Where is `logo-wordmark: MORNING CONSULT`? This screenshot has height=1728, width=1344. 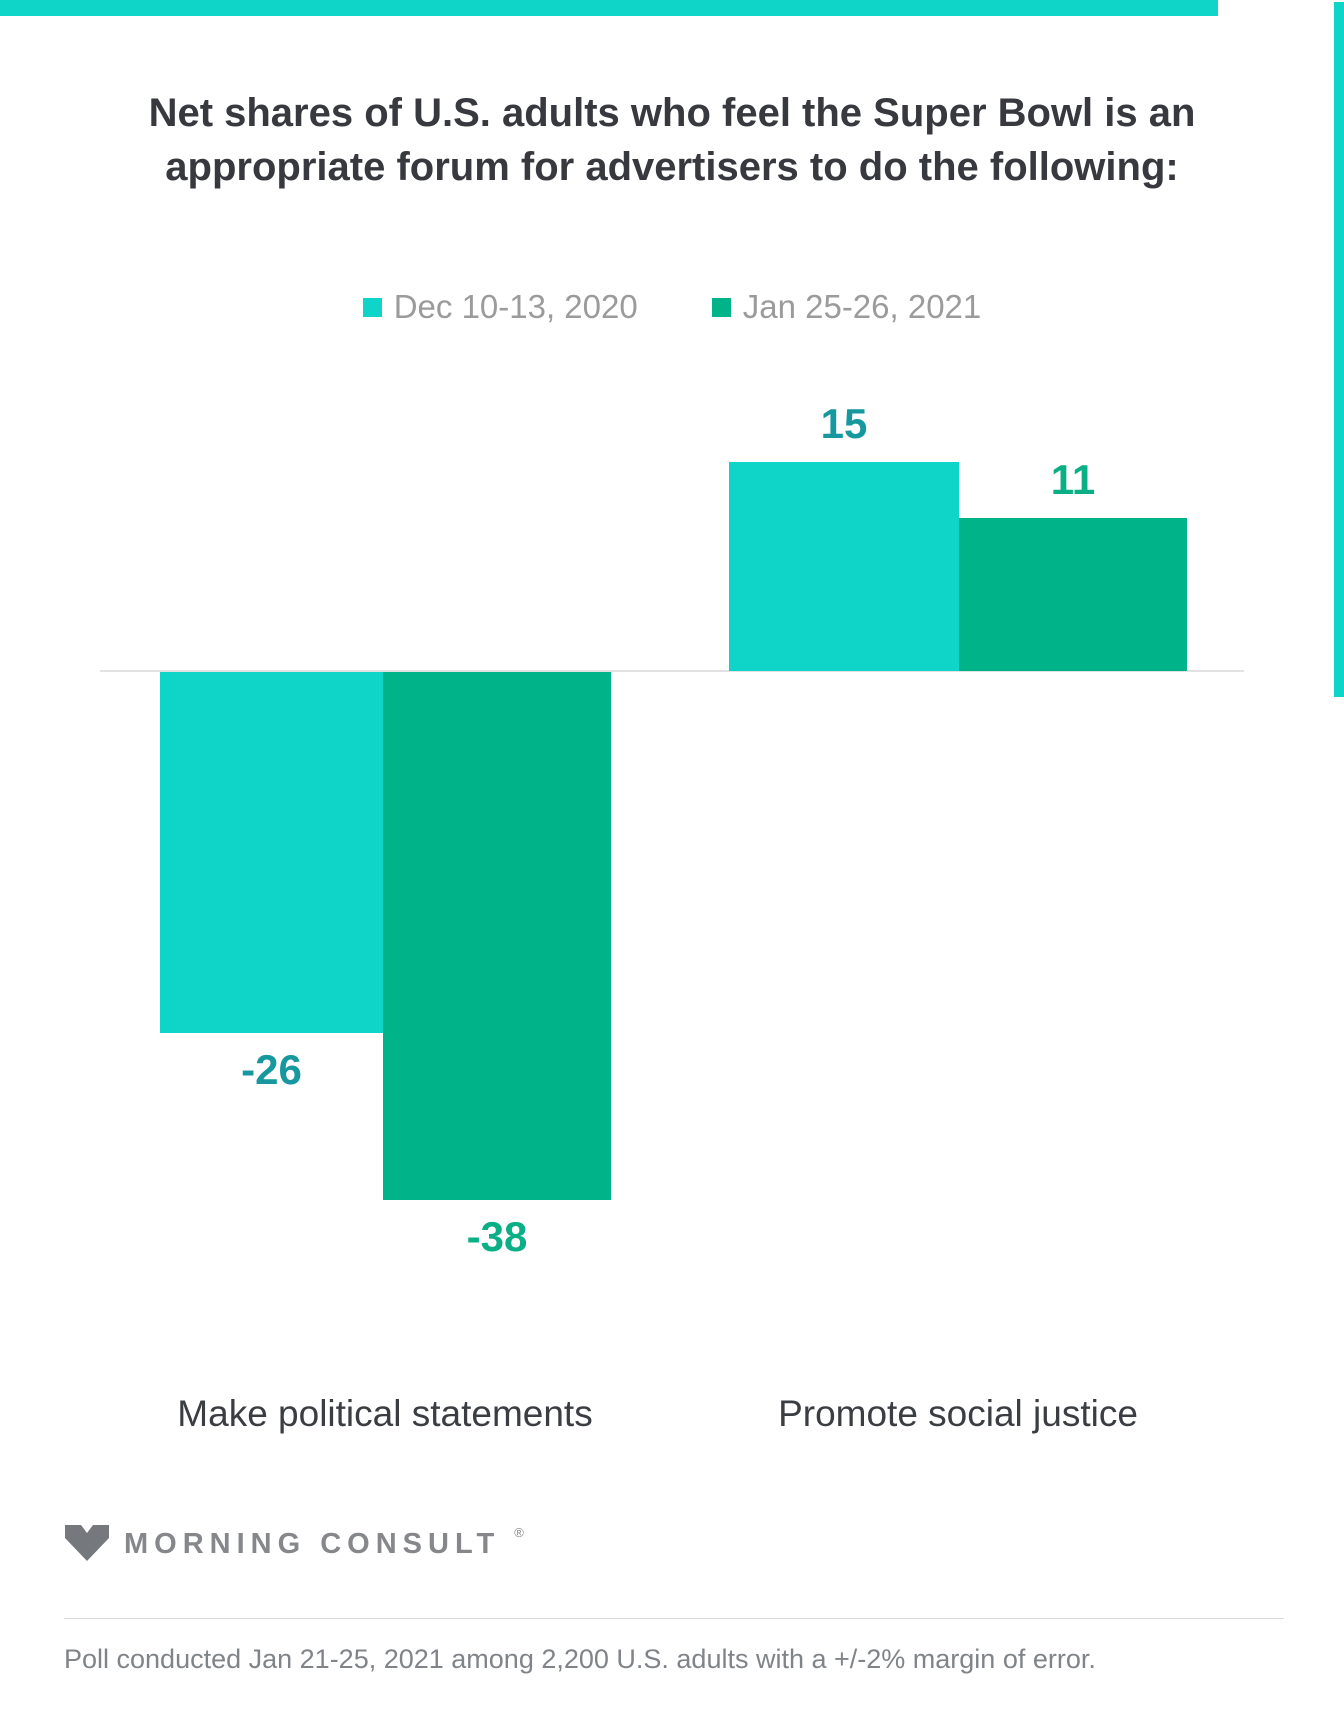 logo-wordmark: MORNING CONSULT is located at coordinates (312, 1543).